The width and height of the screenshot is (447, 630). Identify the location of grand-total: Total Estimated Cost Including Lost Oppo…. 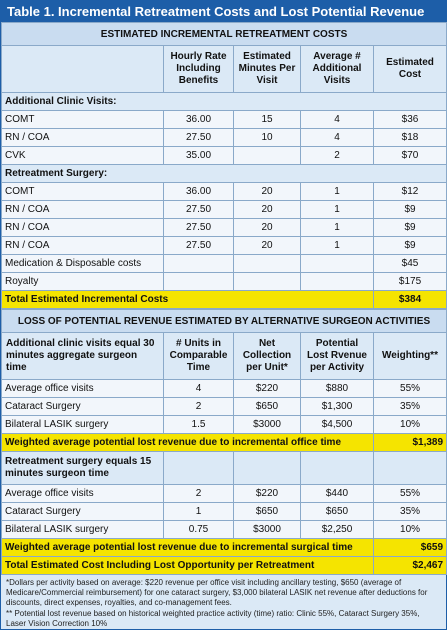
(224, 565).